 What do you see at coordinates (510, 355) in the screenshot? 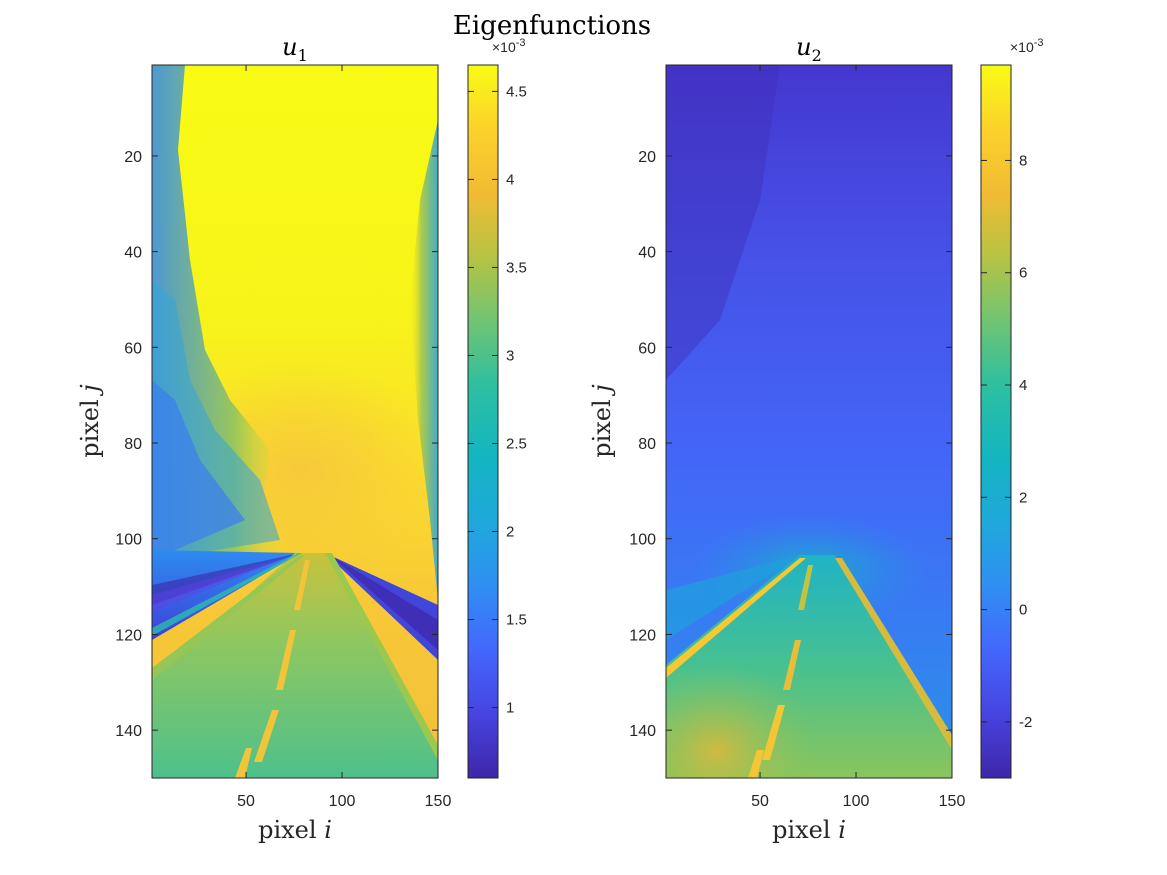
I see `colorbar-tick-label: 3` at bounding box center [510, 355].